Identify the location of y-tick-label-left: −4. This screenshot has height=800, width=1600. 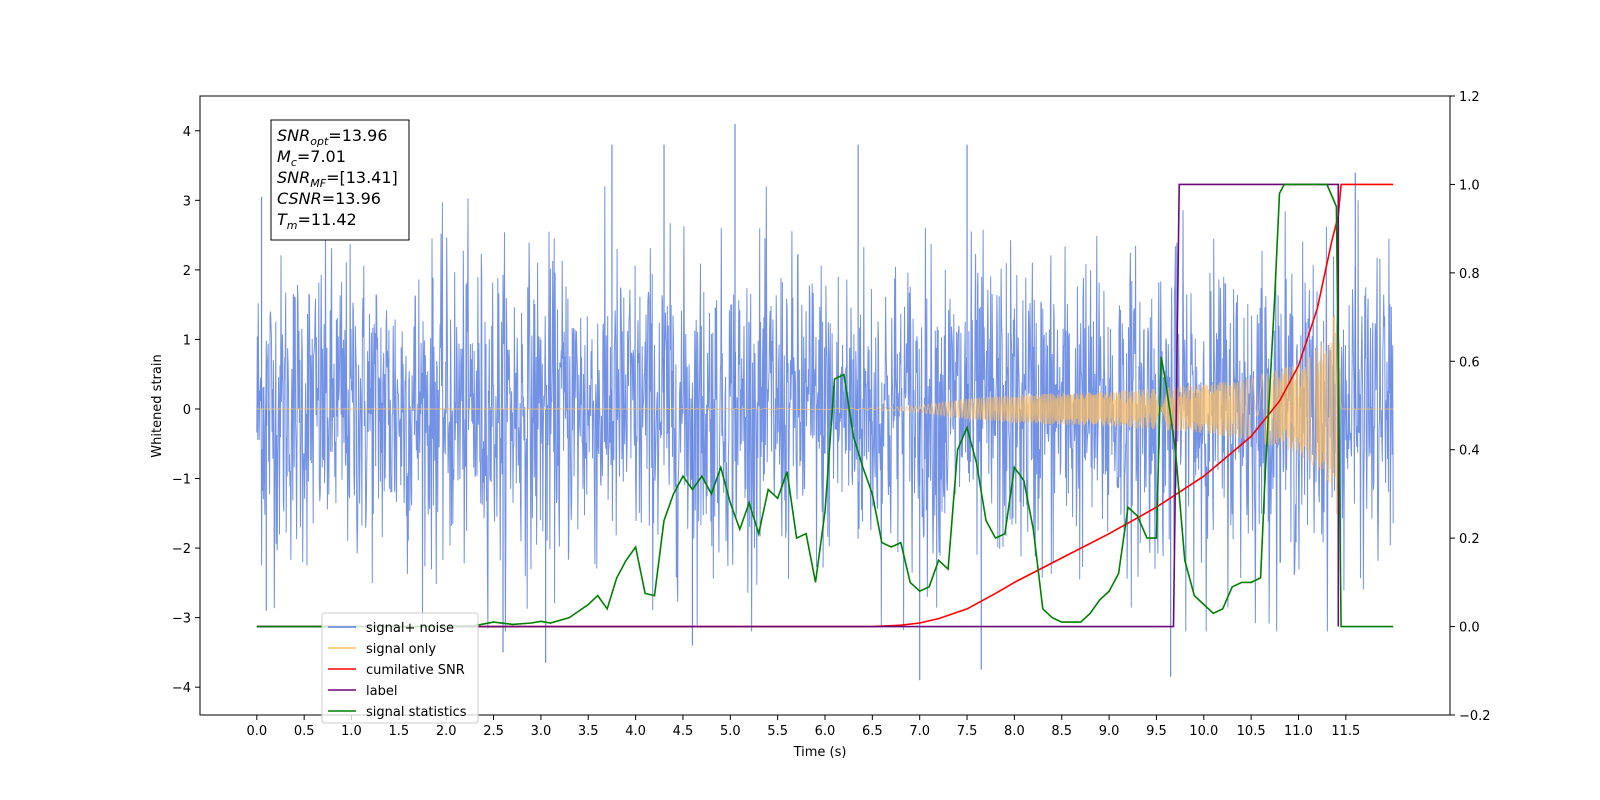
(181, 688).